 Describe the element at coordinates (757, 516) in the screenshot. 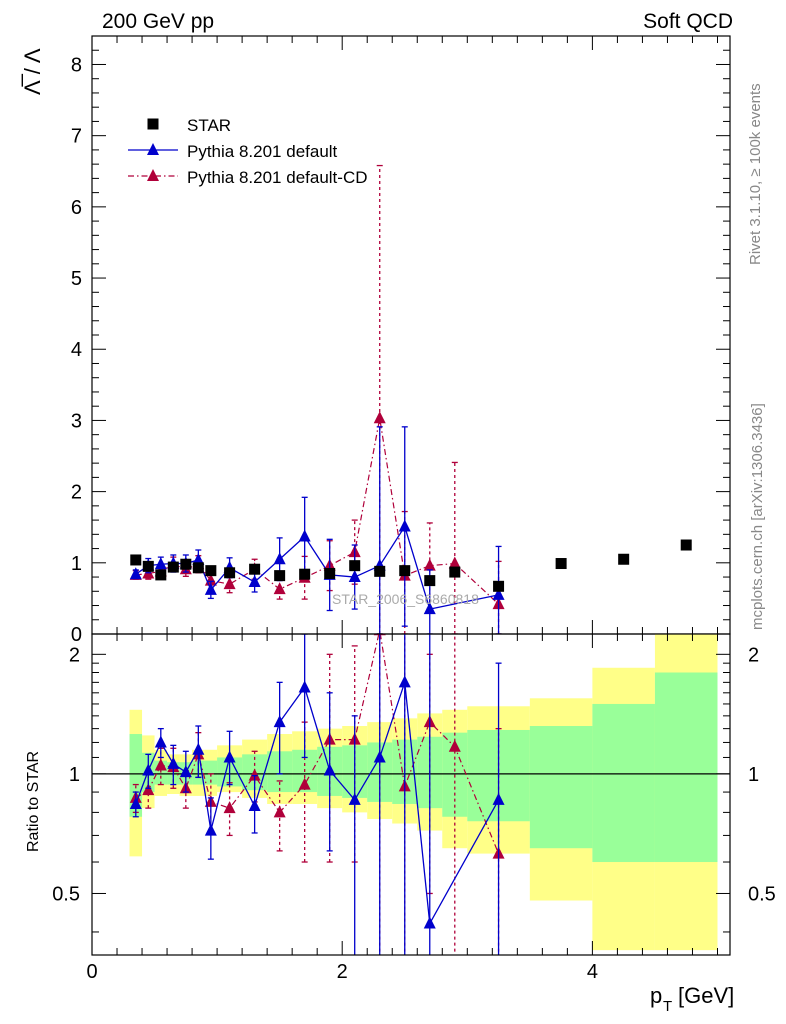

I see `mcplots-label: mcplots.cern.ch [arXiv:1306.3436]` at that location.